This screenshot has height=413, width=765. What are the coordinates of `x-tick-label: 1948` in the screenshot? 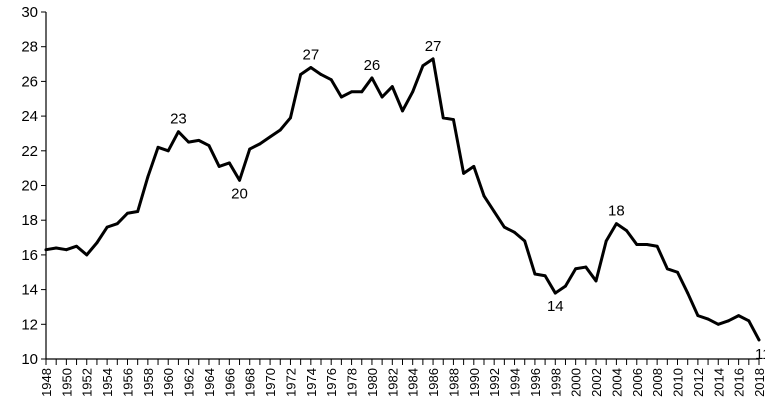 It's located at (46, 382).